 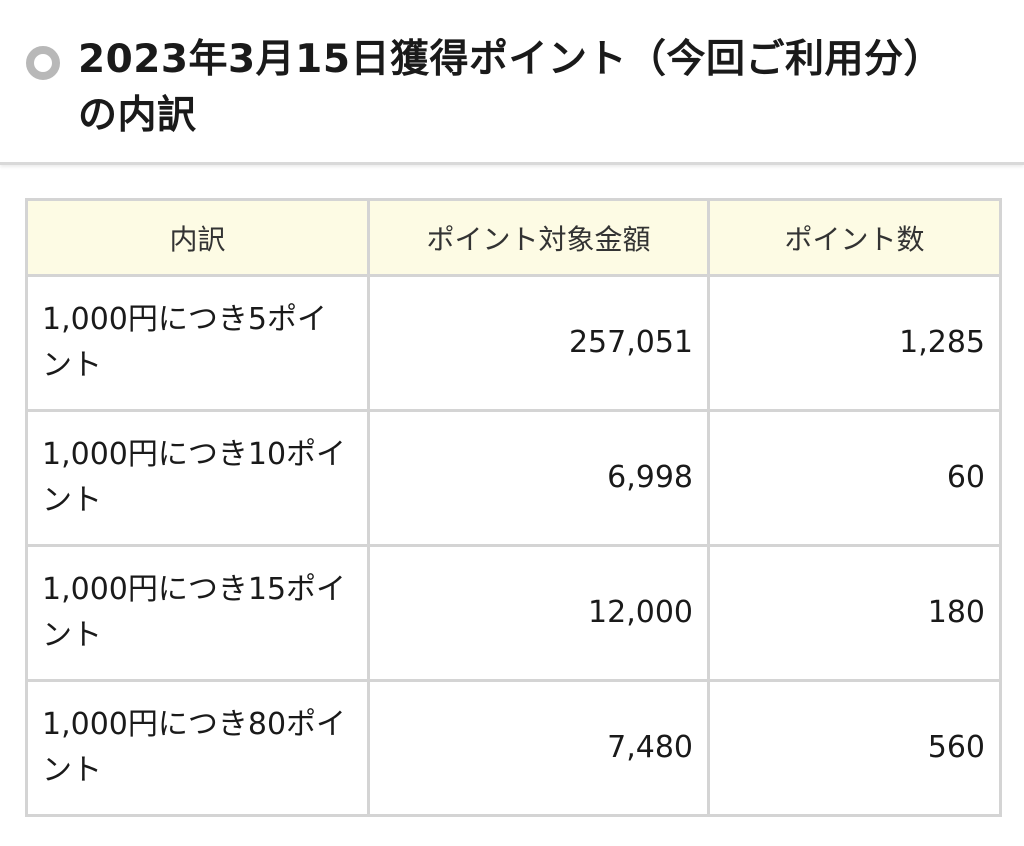 What do you see at coordinates (197, 343) in the screenshot?
I see `breakdown-cell: 1,000円につき5ポイント` at bounding box center [197, 343].